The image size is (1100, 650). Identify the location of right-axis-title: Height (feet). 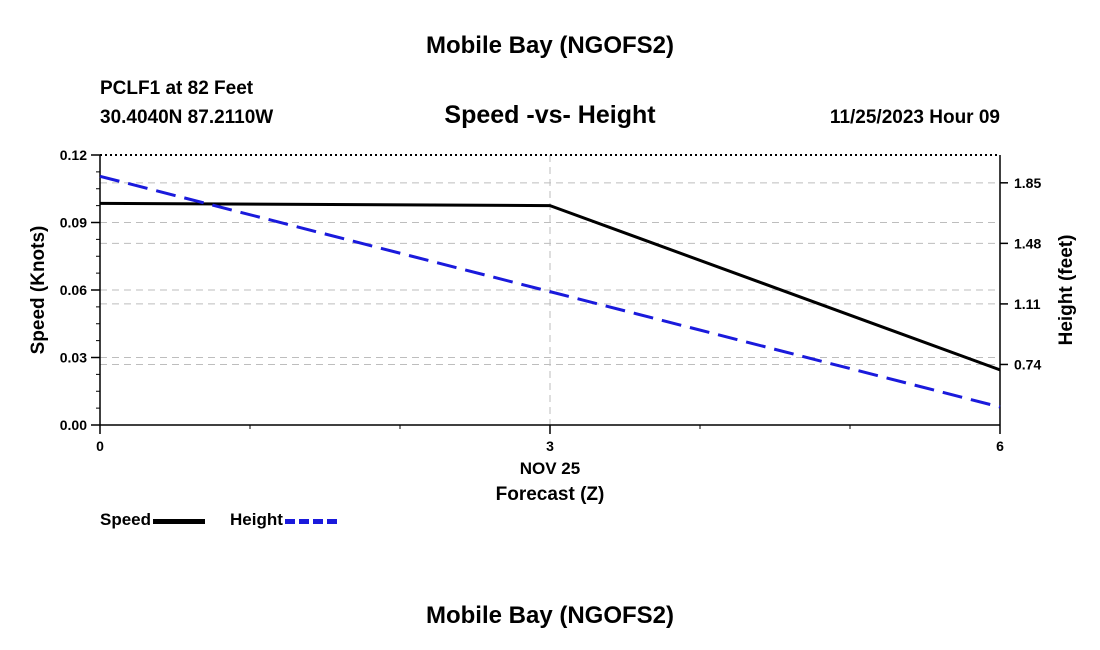
(1066, 290).